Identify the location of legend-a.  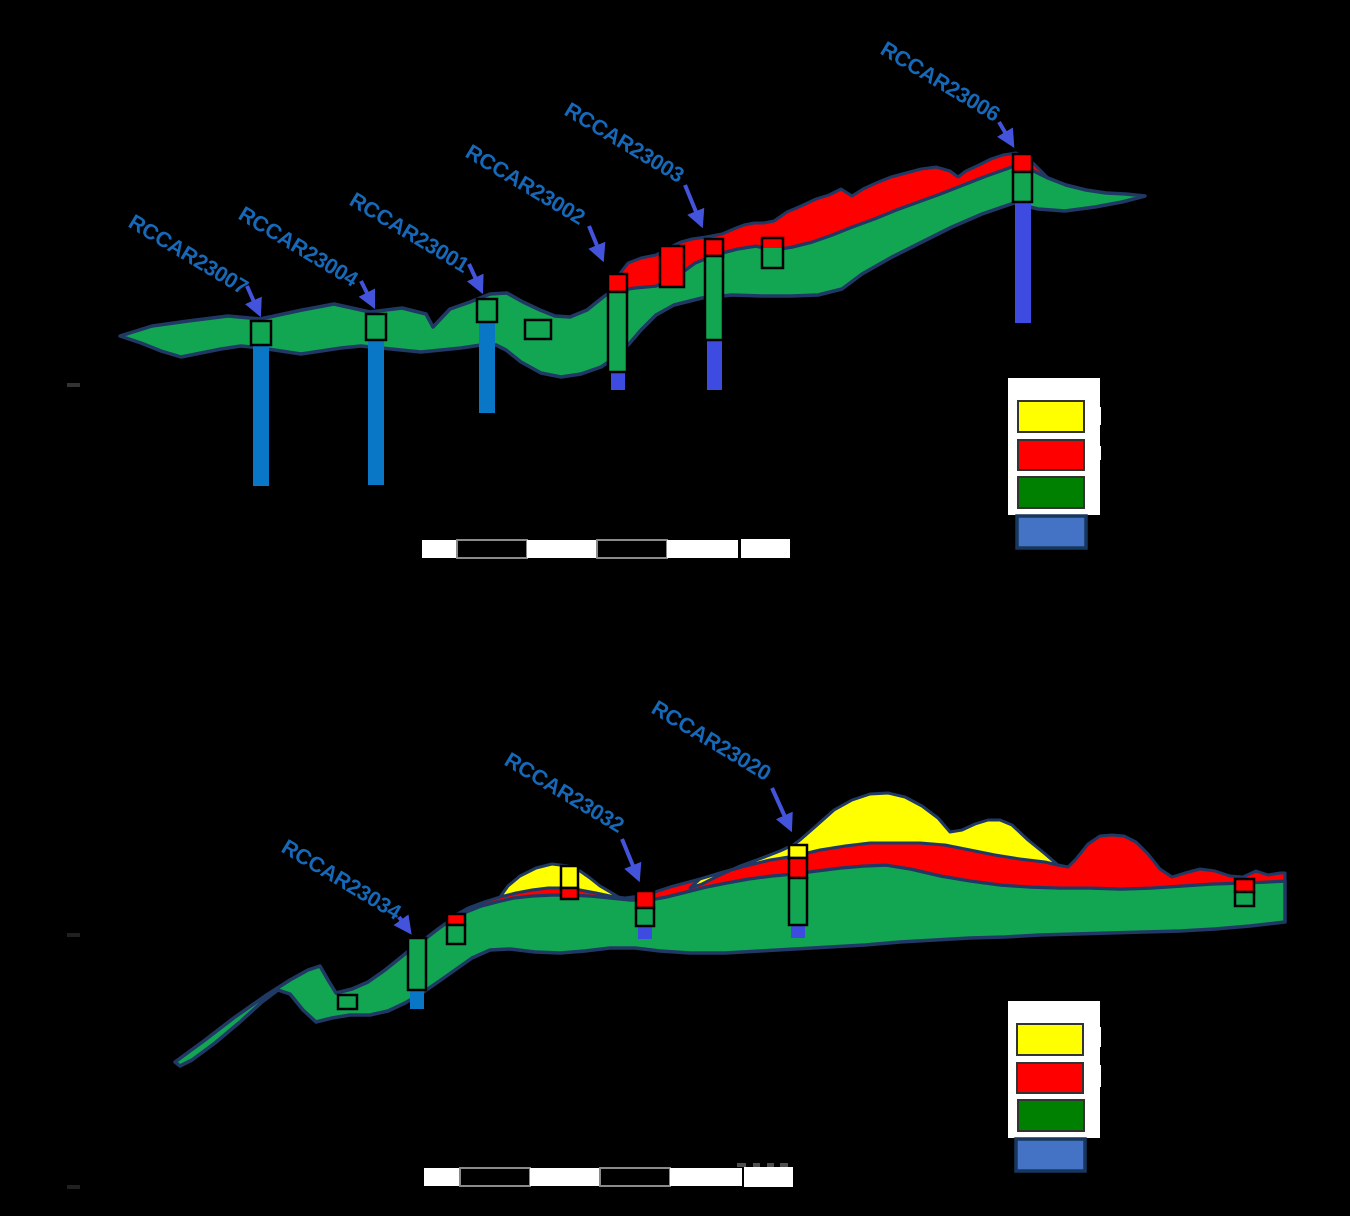
(1054, 464).